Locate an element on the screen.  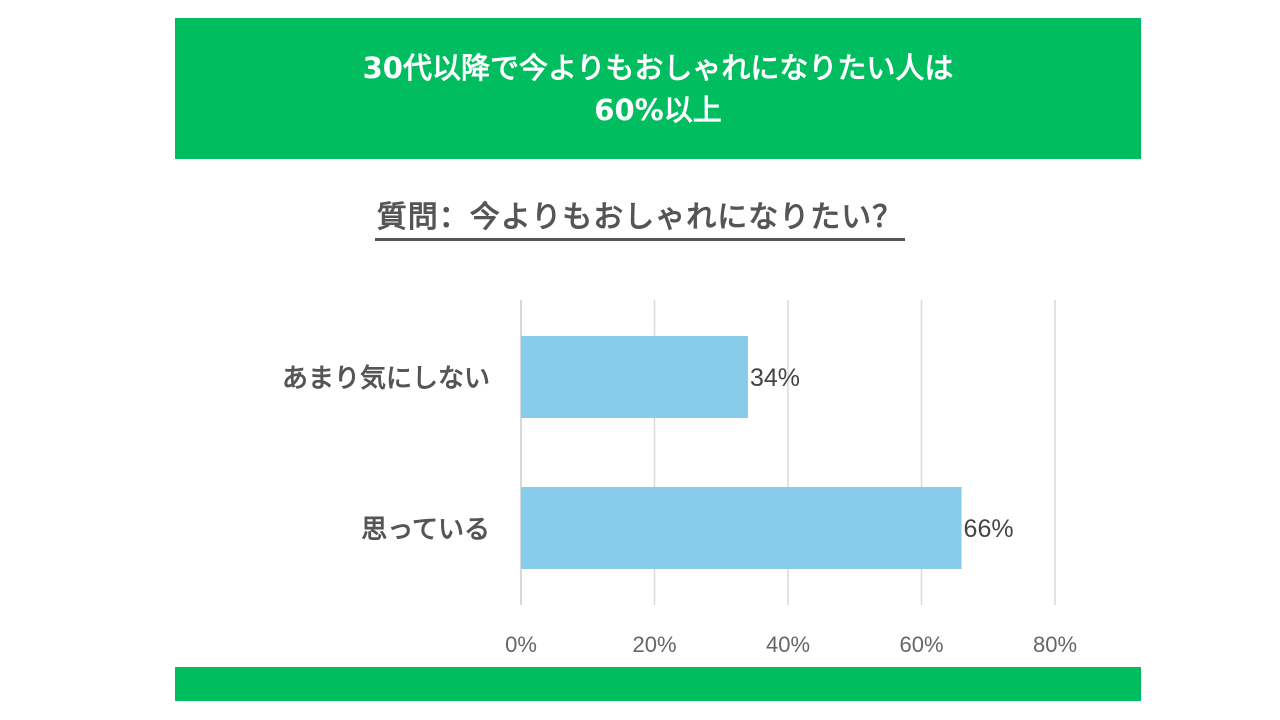
footer-bar is located at coordinates (658, 684).